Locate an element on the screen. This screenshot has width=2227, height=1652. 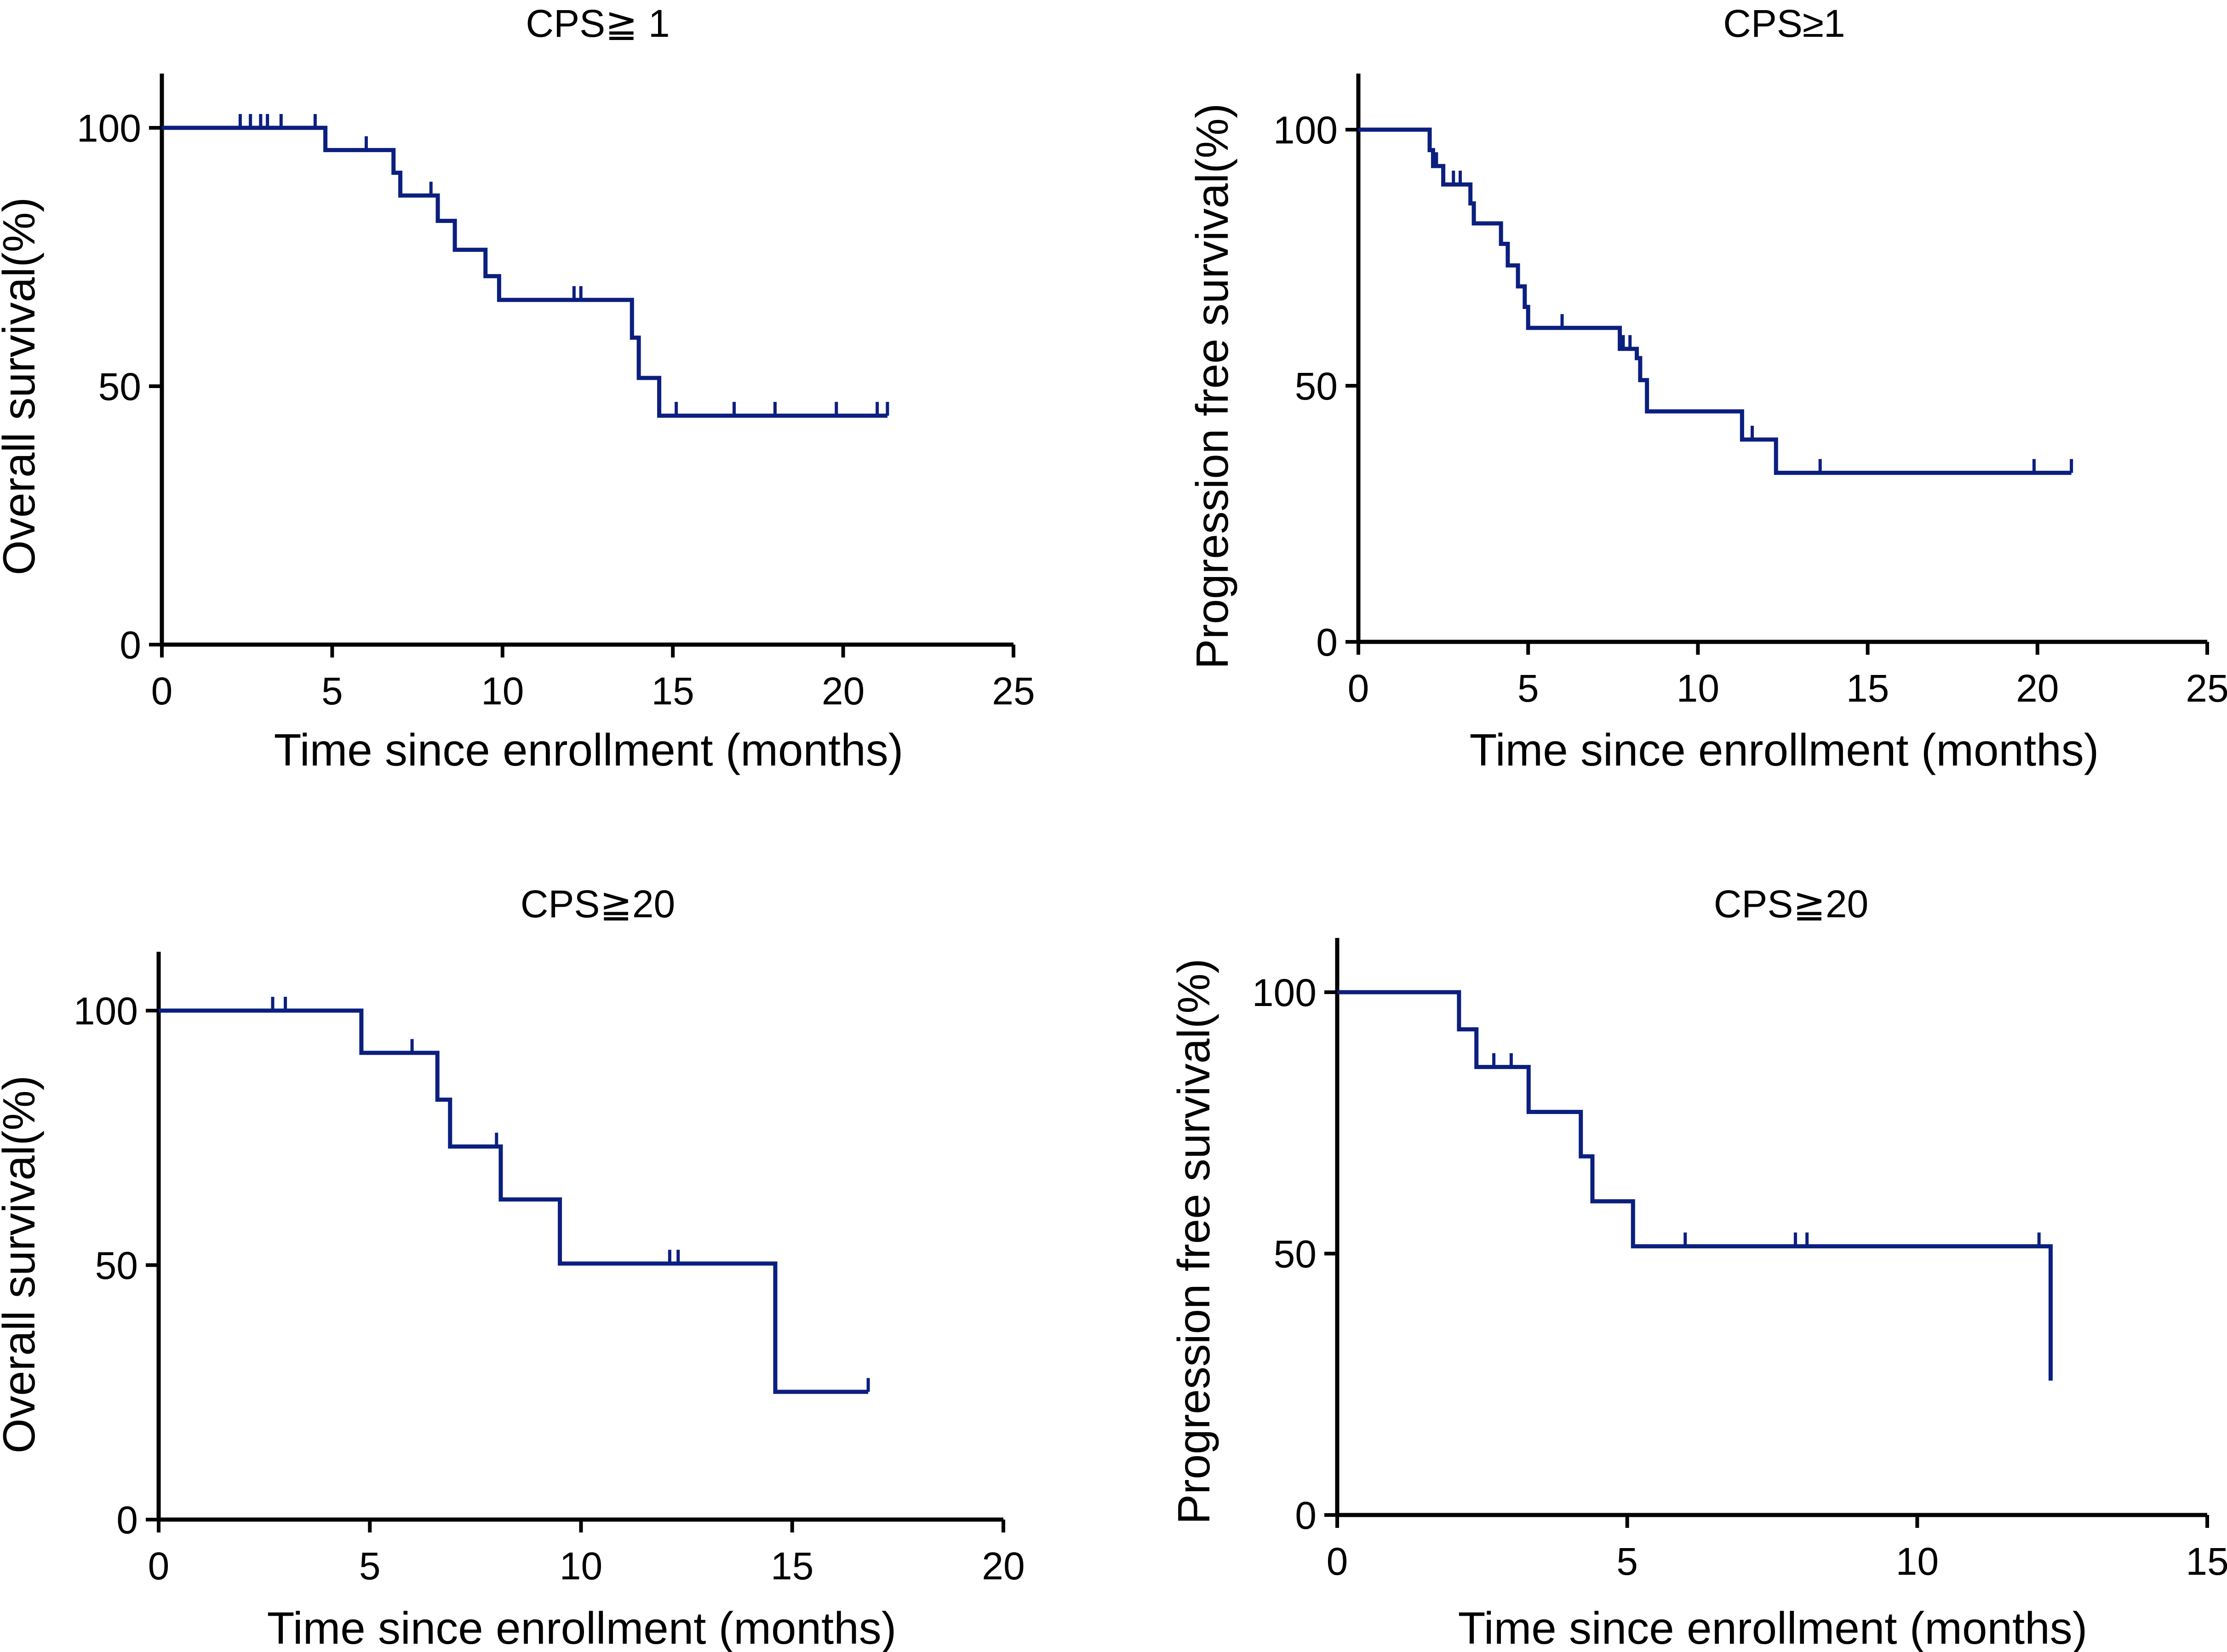
panel-title: CPS≧ 1 is located at coordinates (598, 23).